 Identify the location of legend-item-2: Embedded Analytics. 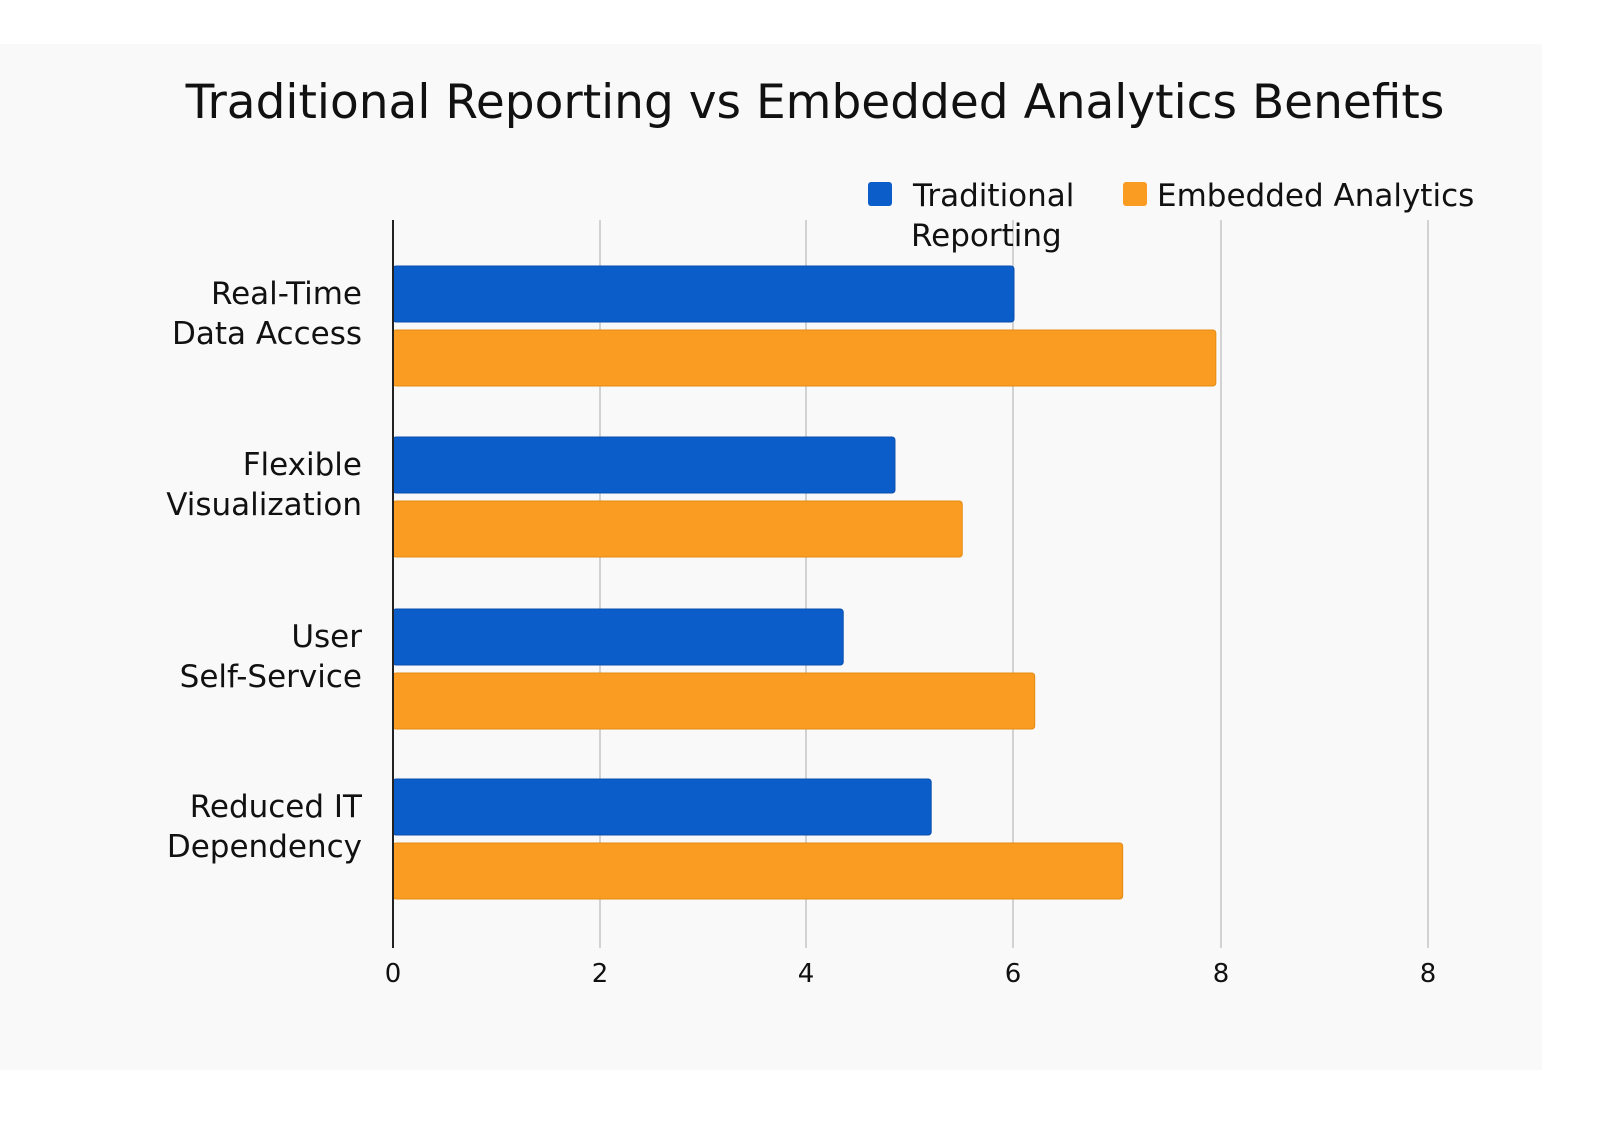
(1298, 196).